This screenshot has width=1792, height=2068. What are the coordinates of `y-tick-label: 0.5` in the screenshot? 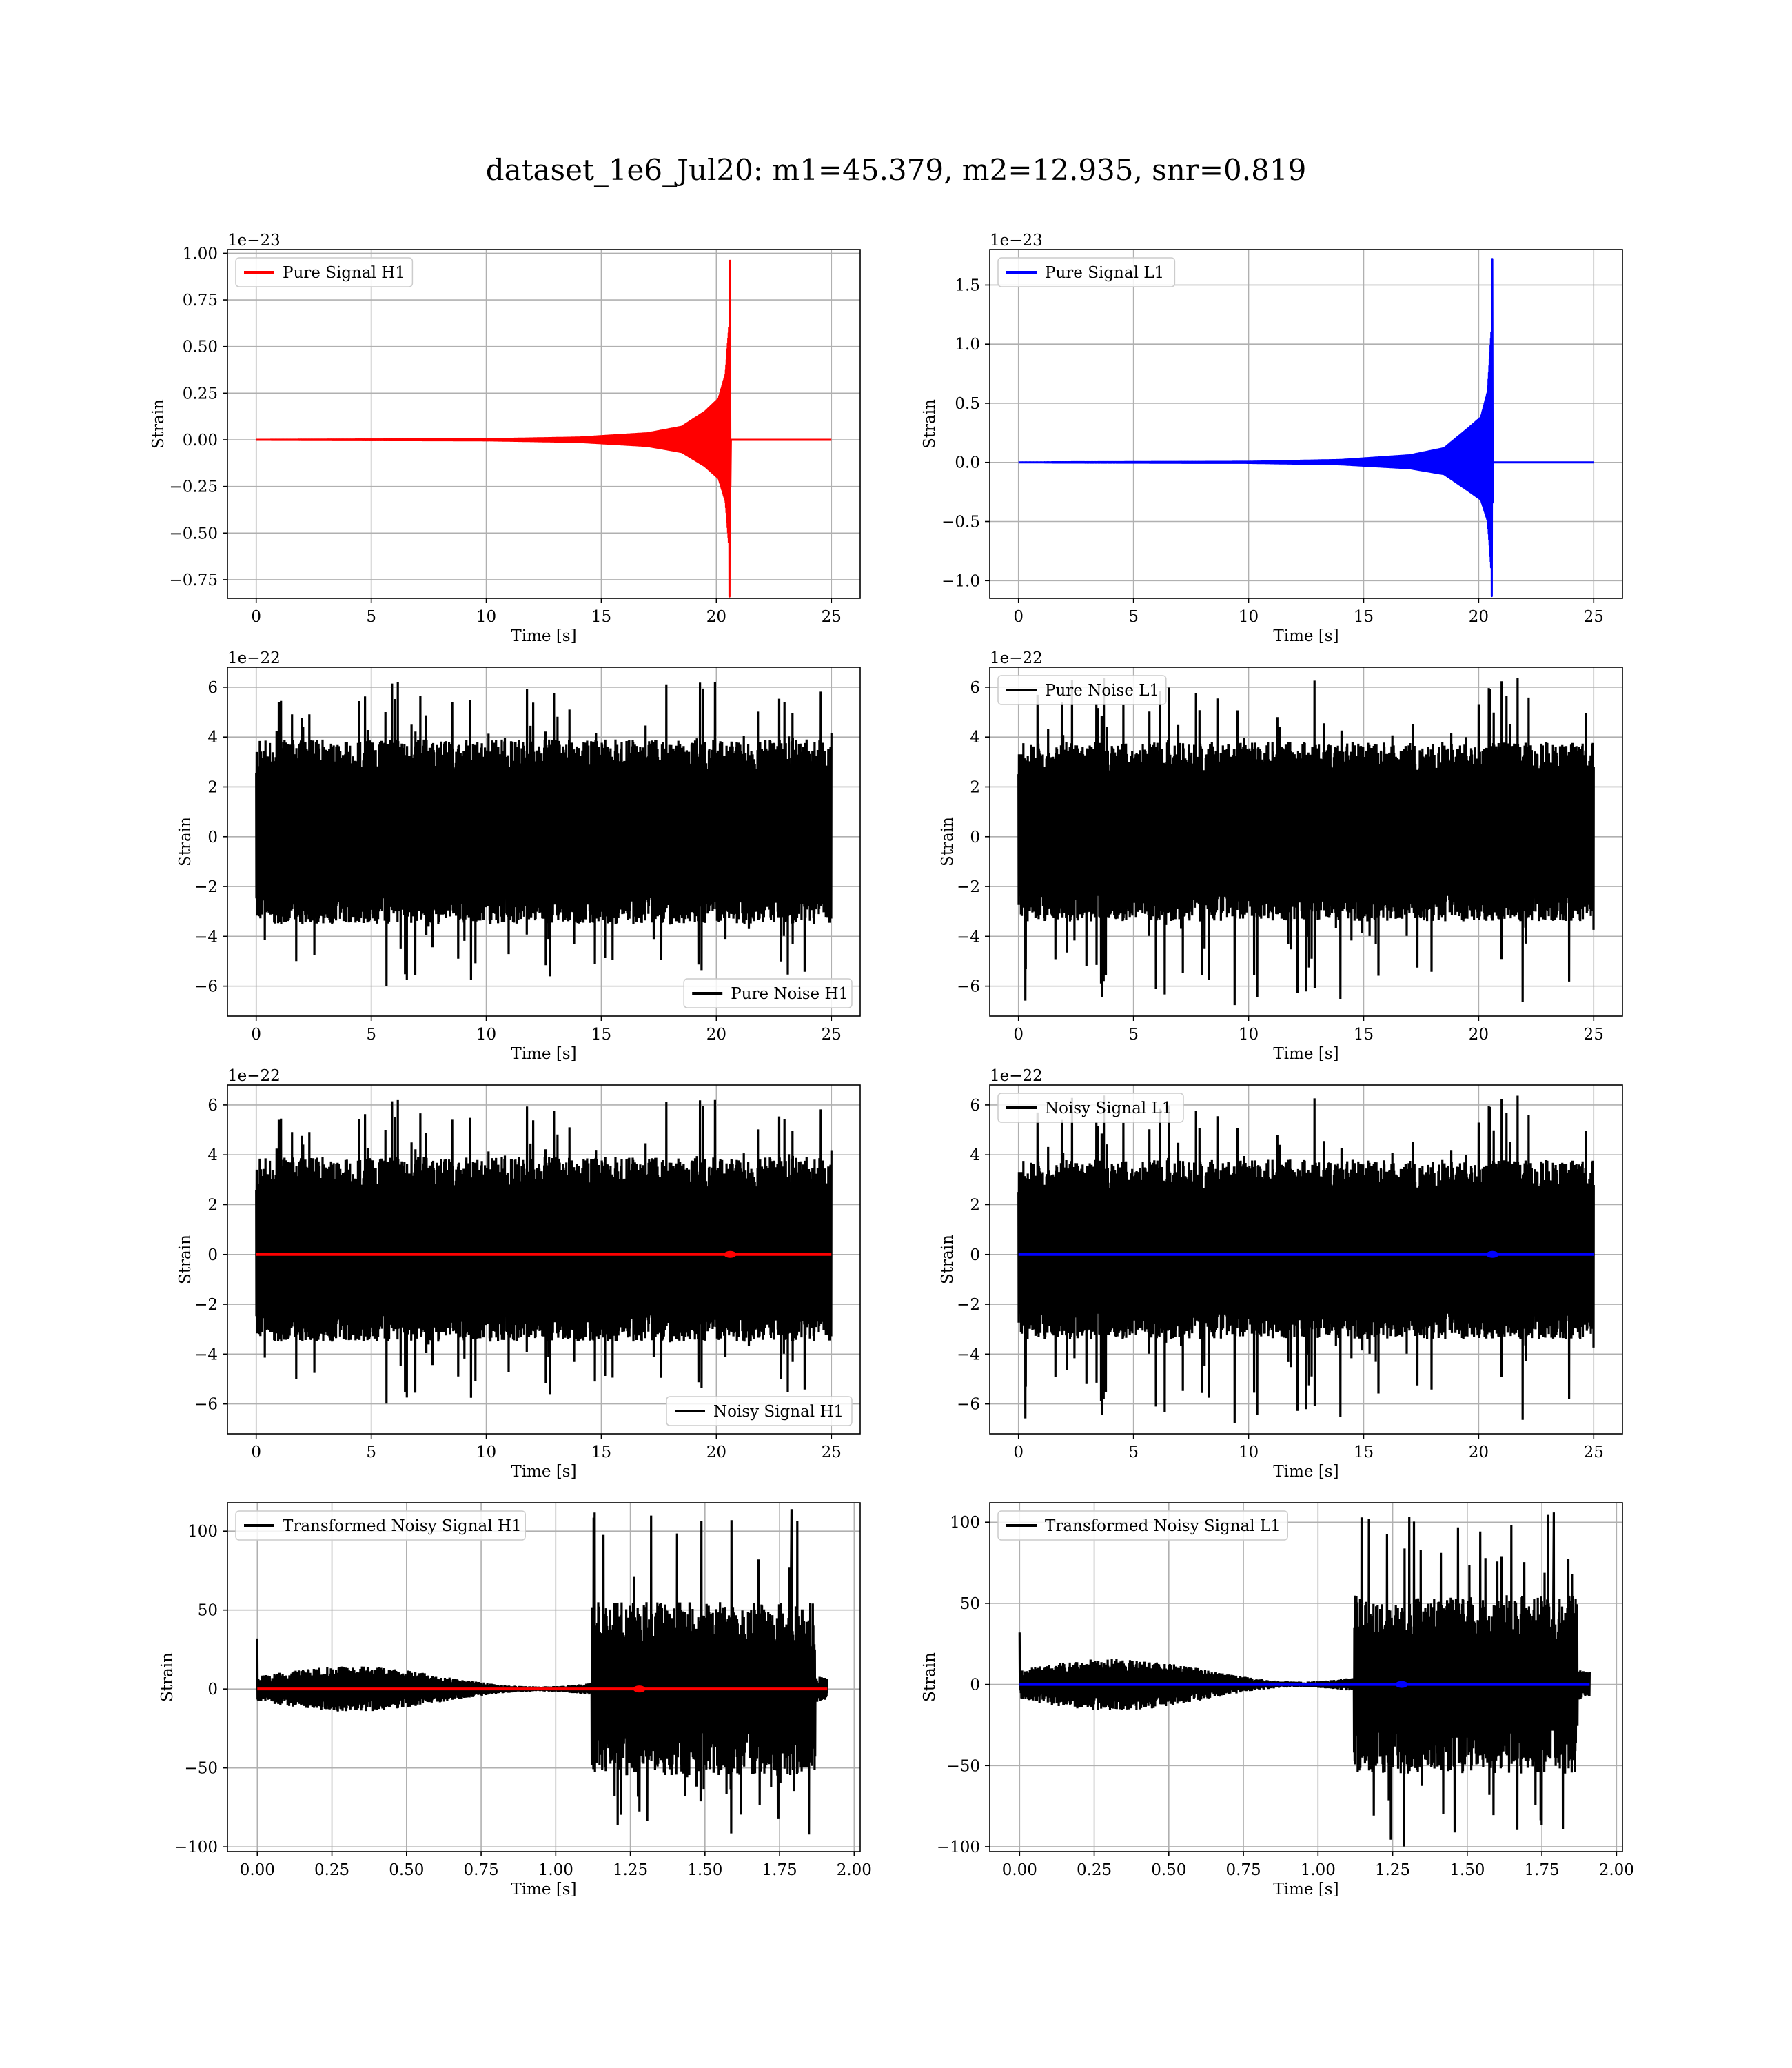 It's located at (968, 404).